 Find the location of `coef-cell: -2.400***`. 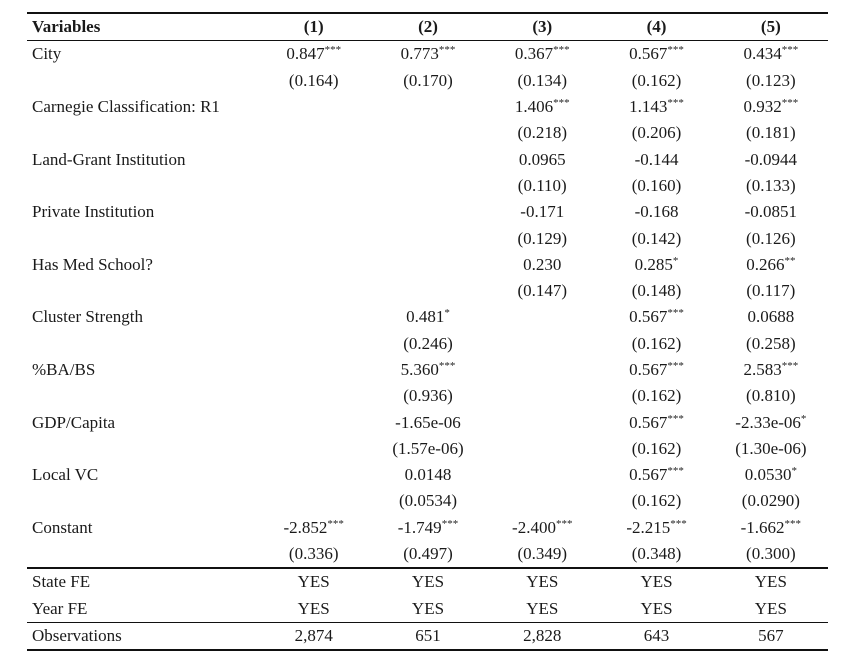

coef-cell: -2.400*** is located at coordinates (542, 528).